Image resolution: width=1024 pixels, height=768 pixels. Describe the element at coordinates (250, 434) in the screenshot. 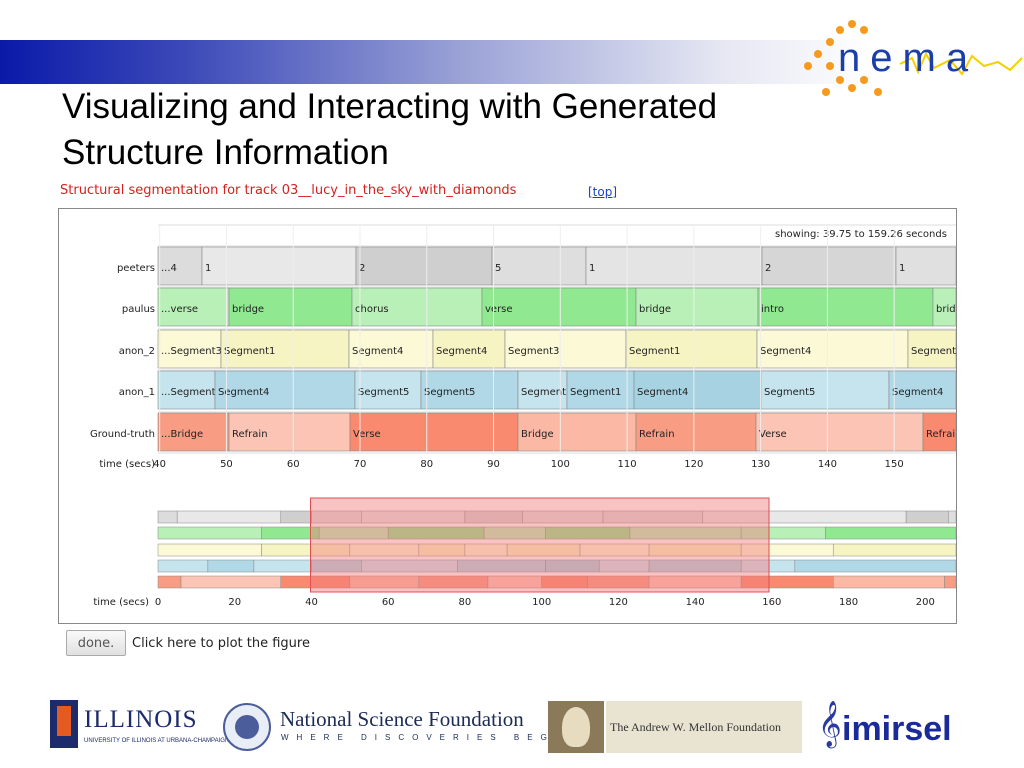

I see `segment-label-4-1: Refrain` at that location.